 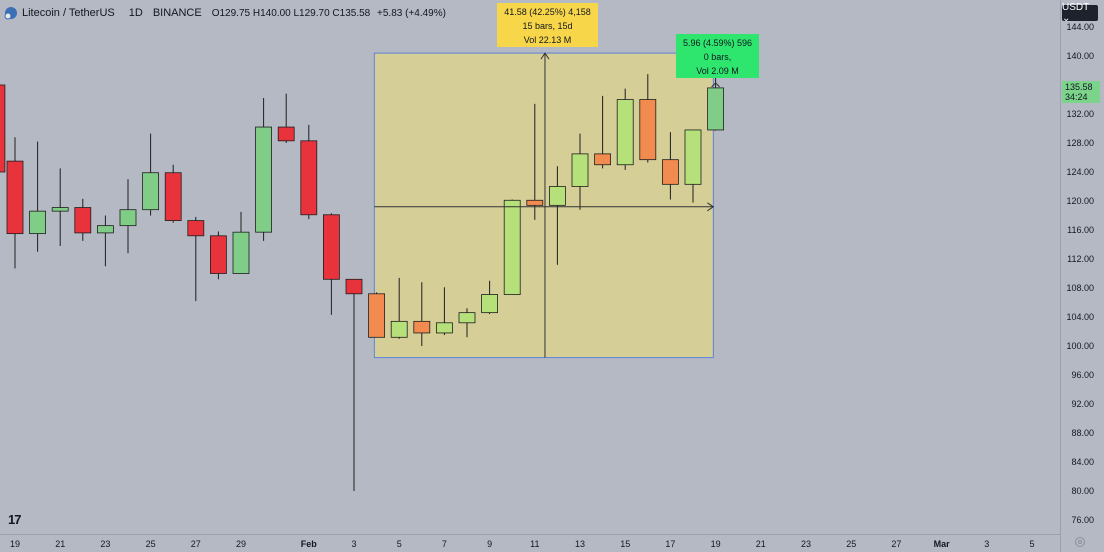 I want to click on price-tick-label: 144.00, so click(x=1080, y=27).